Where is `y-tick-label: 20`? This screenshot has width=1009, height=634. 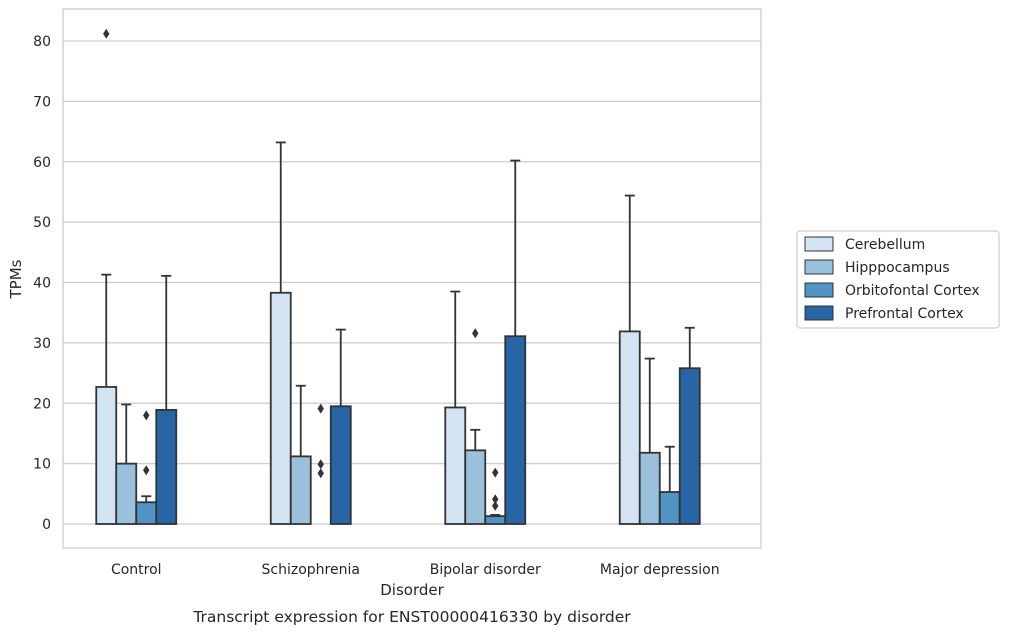 y-tick-label: 20 is located at coordinates (42, 404).